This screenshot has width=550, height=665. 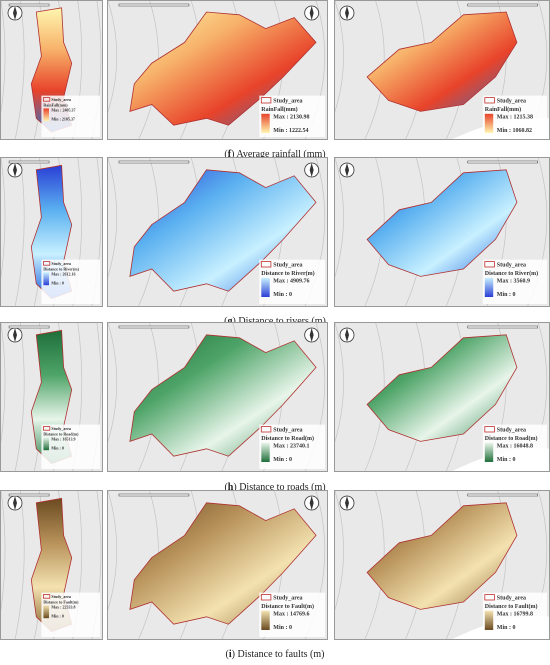 I want to click on legend-max: Max : 22333.8, so click(x=63, y=607).